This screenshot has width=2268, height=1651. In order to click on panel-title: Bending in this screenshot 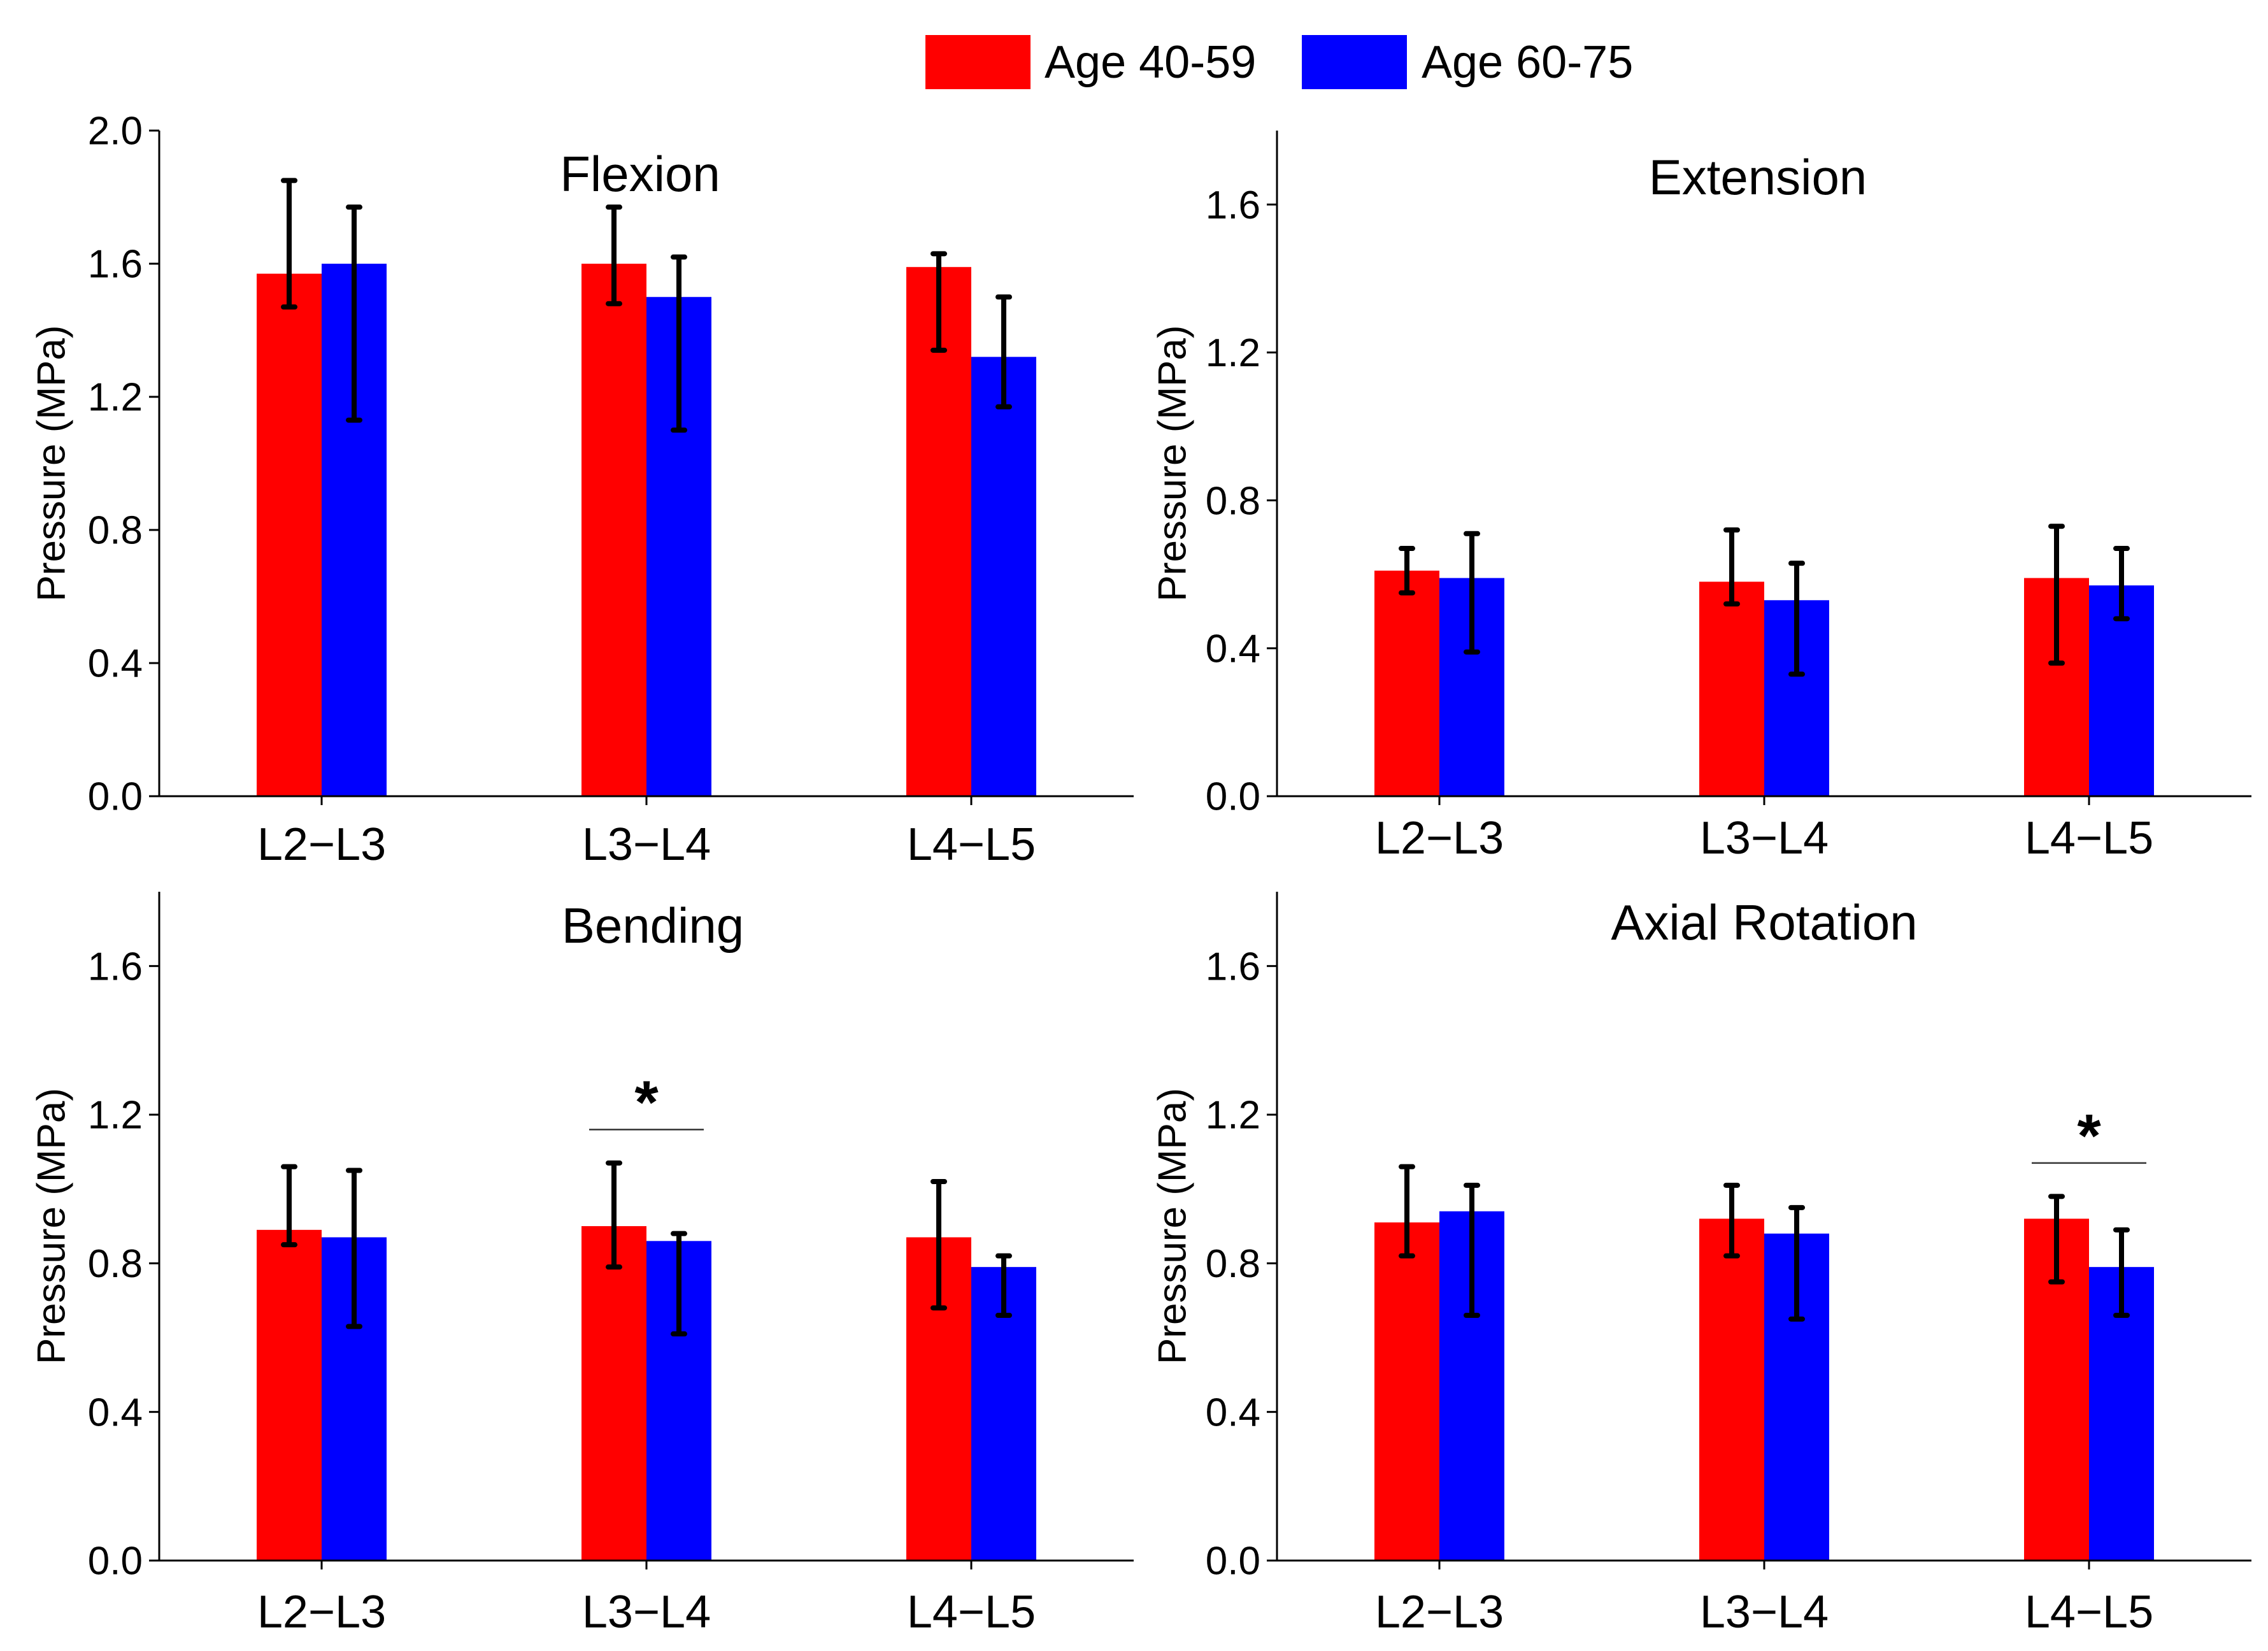, I will do `click(653, 925)`.